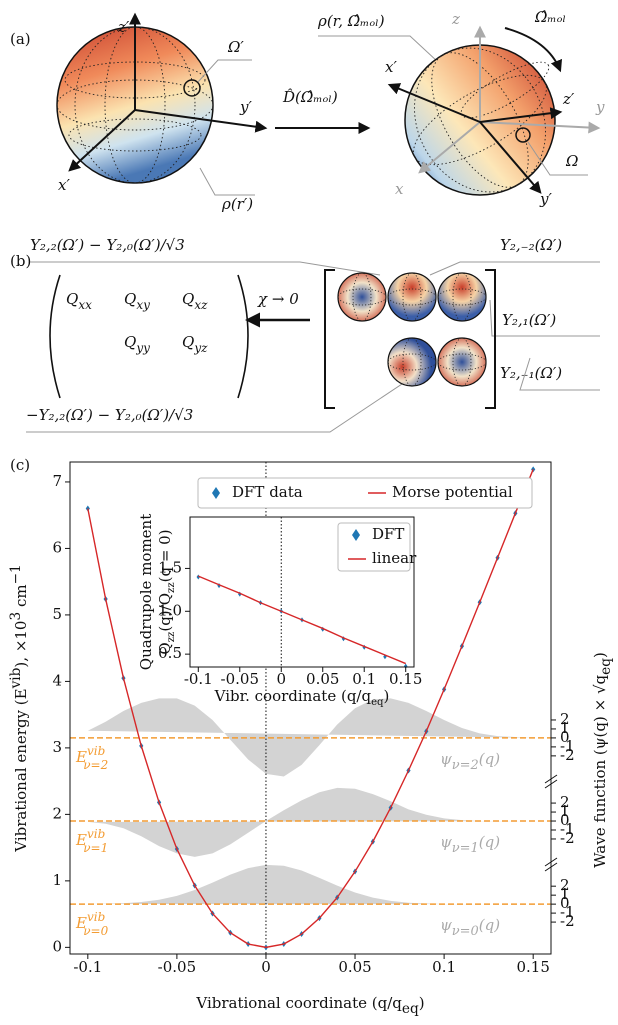 The width and height of the screenshot is (618, 1025). I want to click on text-part: ), ×10, so click(21, 644).